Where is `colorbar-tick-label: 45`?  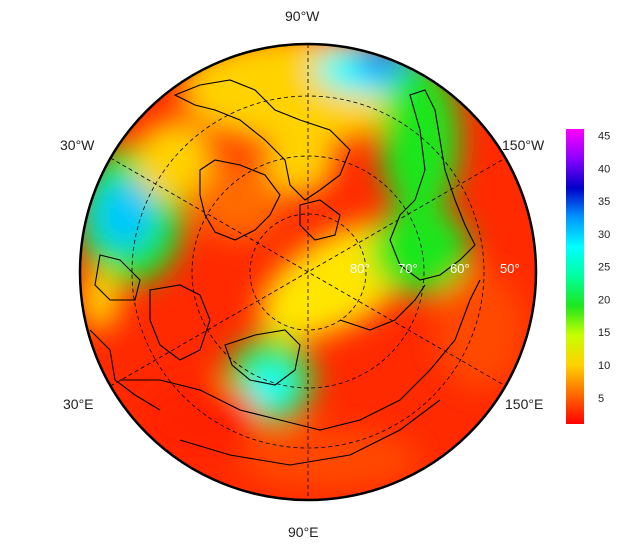
colorbar-tick-label: 45 is located at coordinates (604, 137).